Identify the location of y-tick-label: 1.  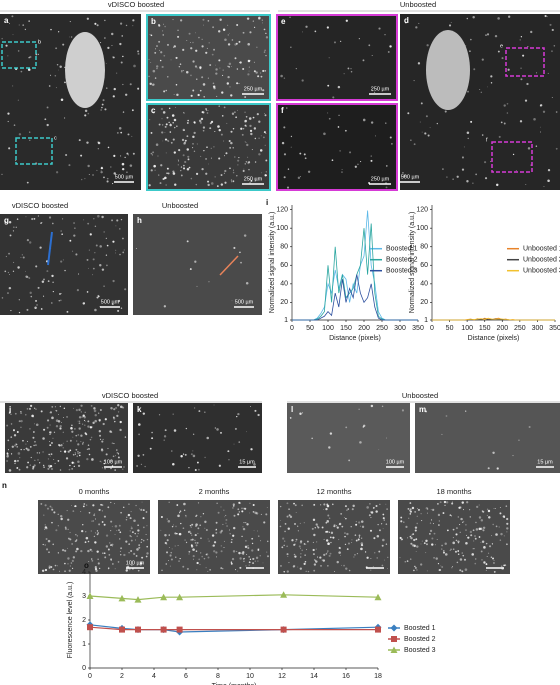
(426, 320).